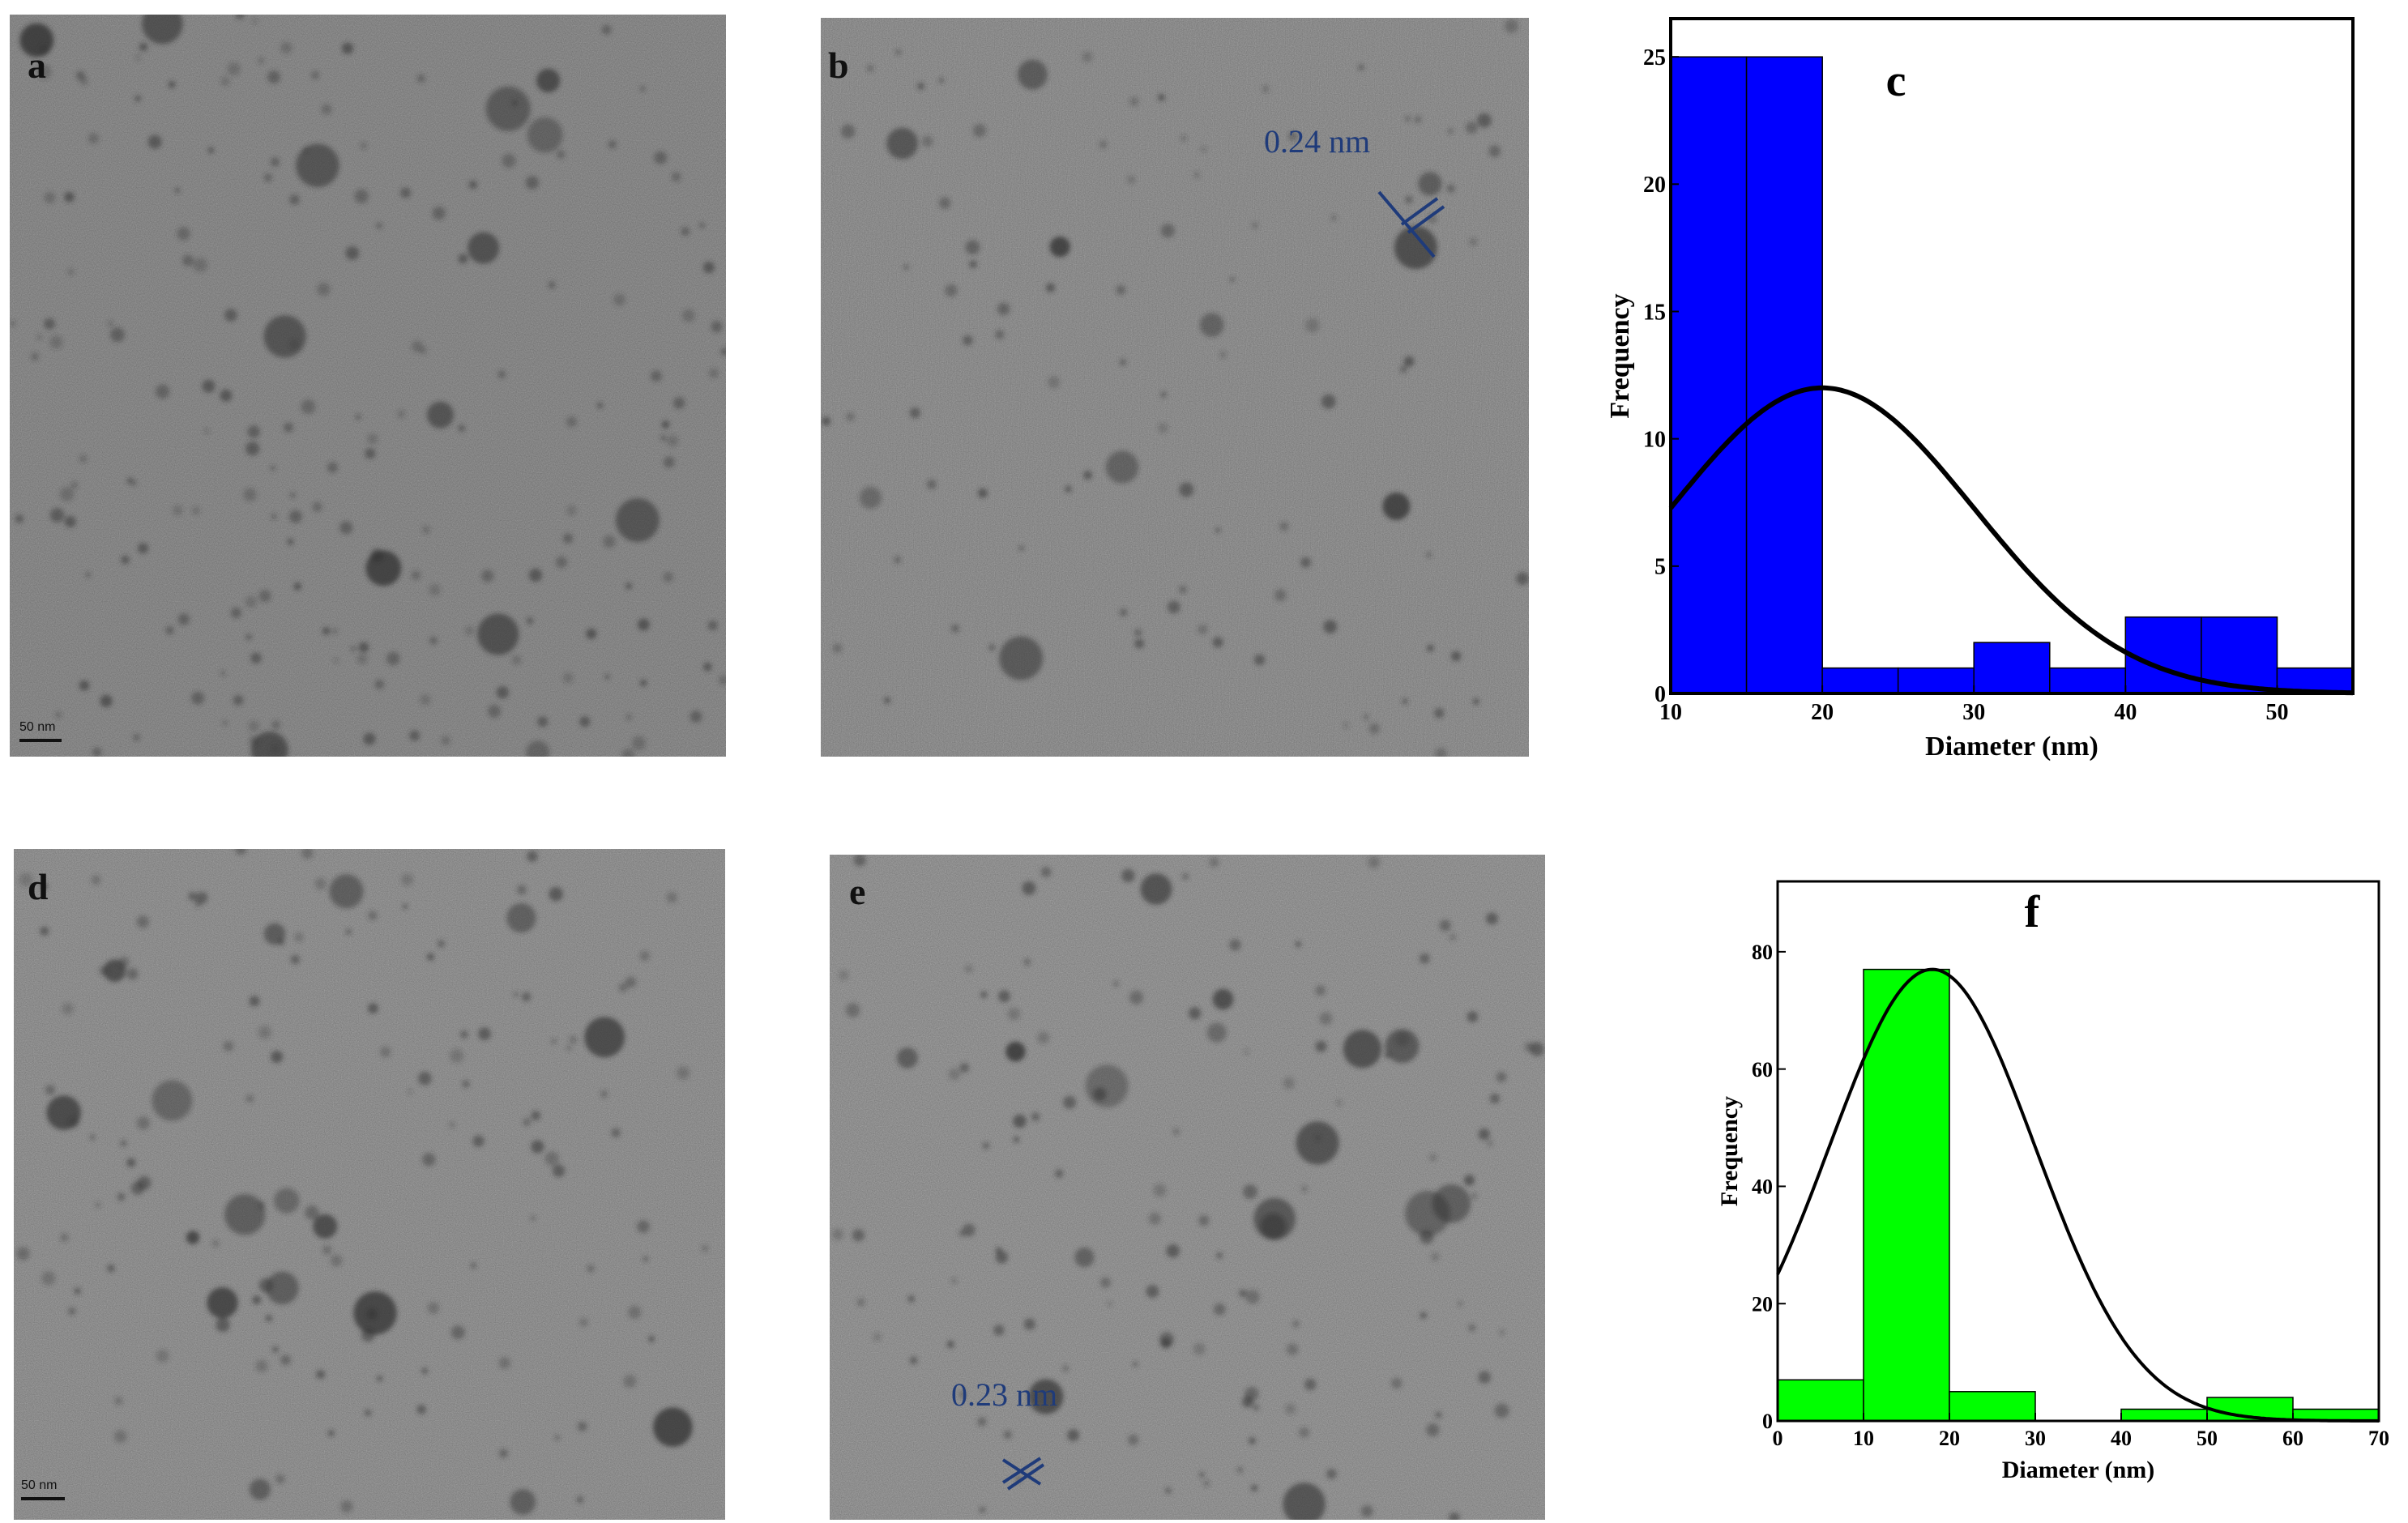  I want to click on x-tick-label: 30, so click(2036, 1438).